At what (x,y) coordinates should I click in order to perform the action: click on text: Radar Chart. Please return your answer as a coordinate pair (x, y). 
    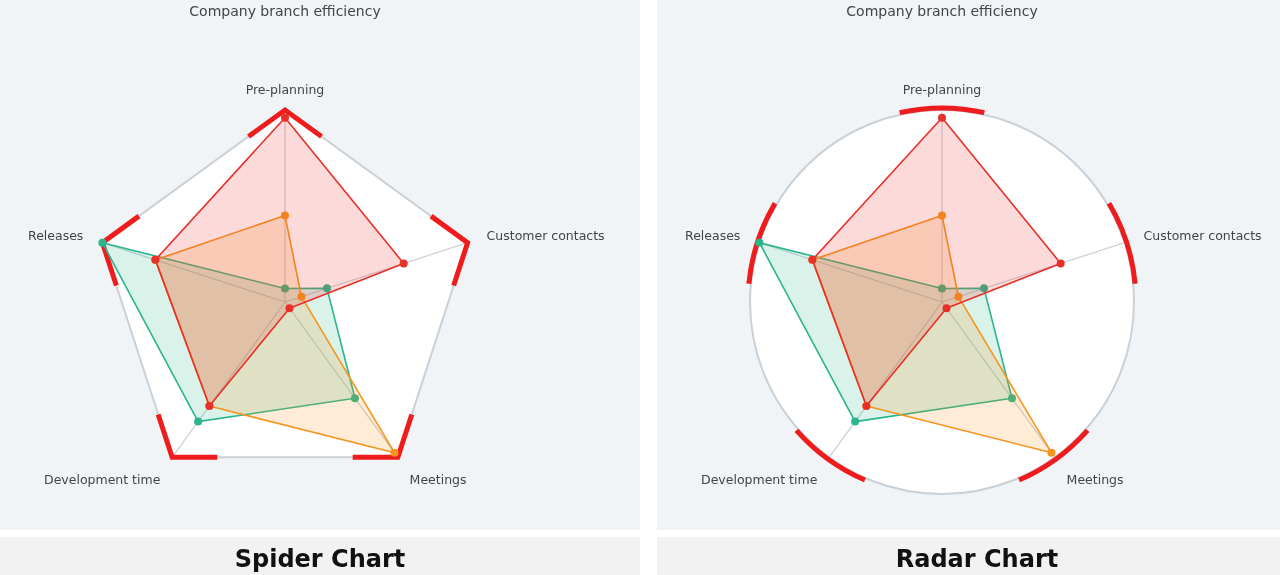
    Looking at the image, I should click on (977, 559).